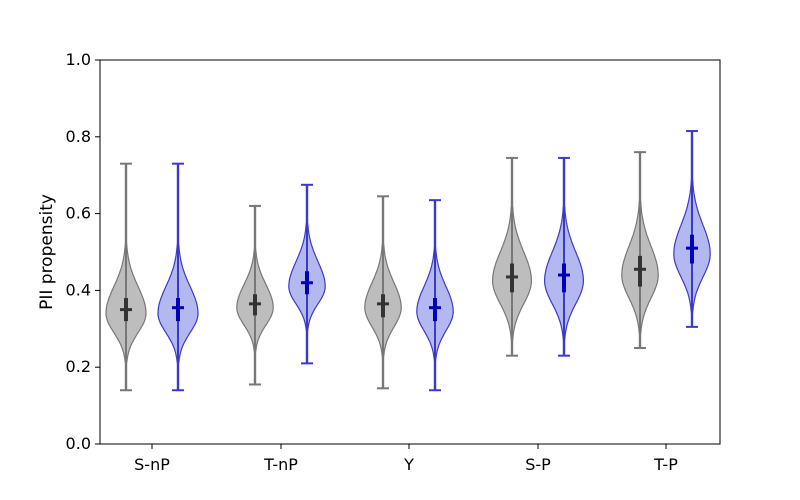 Image resolution: width=800 pixels, height=500 pixels. I want to click on y-tick-label: 0.2, so click(78, 366).